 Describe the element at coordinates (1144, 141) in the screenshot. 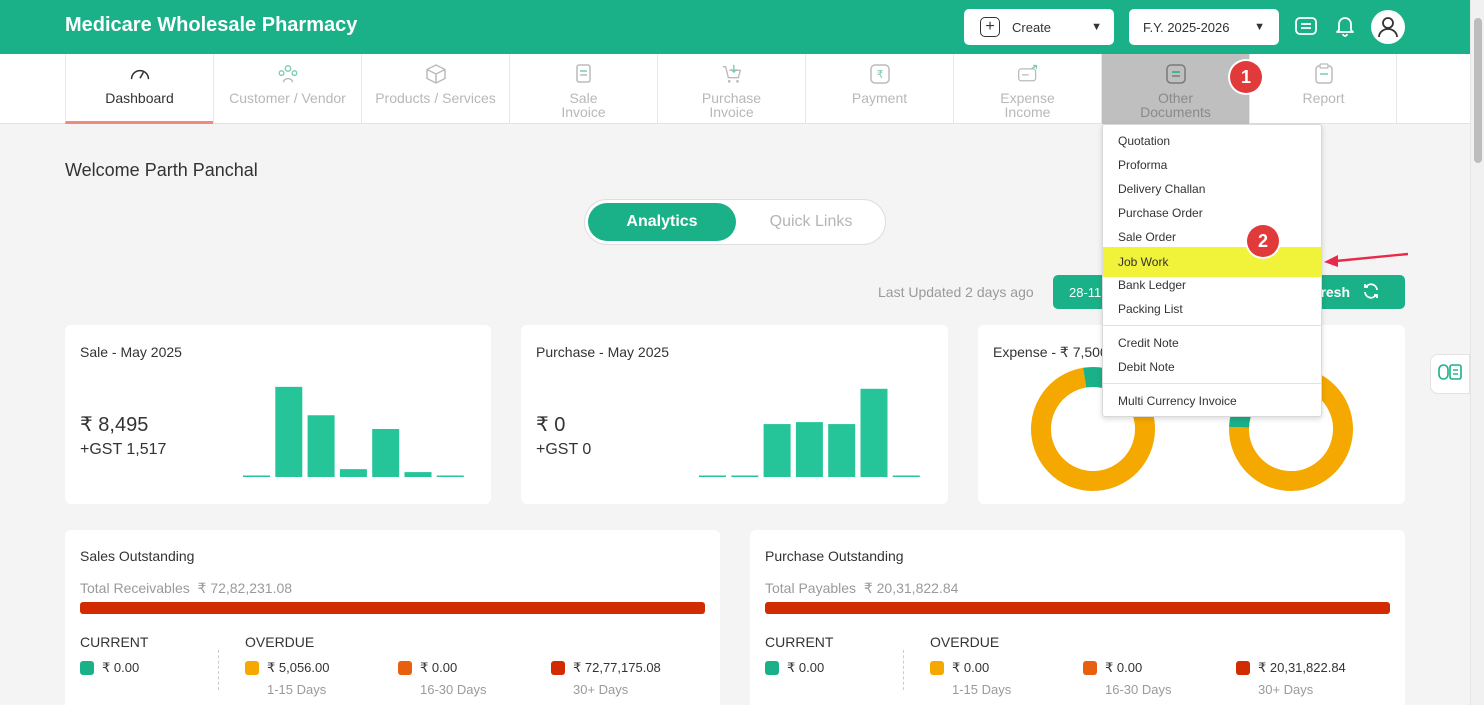

I see `menu-item-quotation: Quotation` at that location.